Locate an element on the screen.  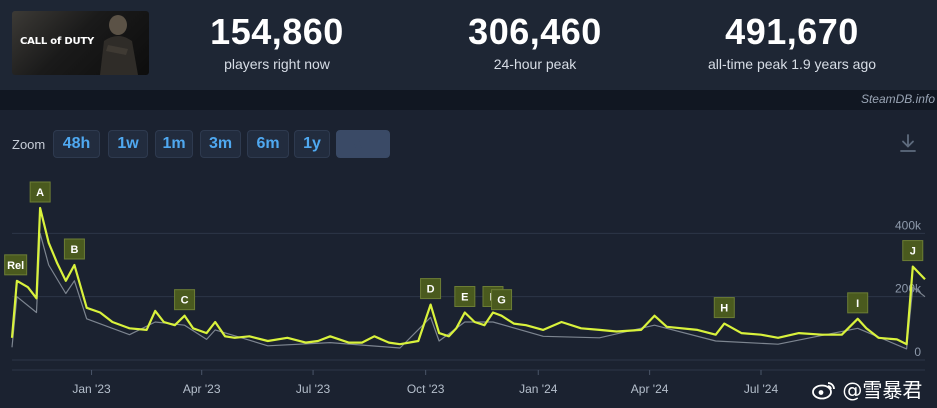
stat-current-value: 154,860 is located at coordinates (277, 31).